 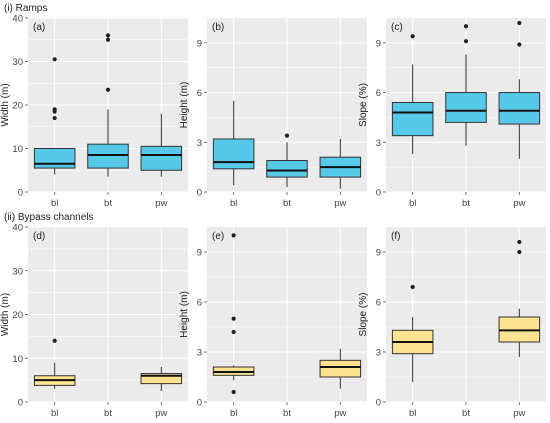 What do you see at coordinates (397, 27) in the screenshot?
I see `panel-tag: (c)` at bounding box center [397, 27].